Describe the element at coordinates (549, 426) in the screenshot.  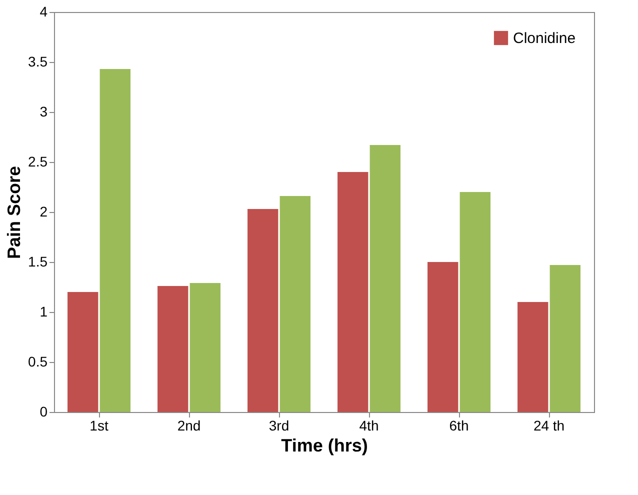
I see `x-tick-label: 24 th` at that location.